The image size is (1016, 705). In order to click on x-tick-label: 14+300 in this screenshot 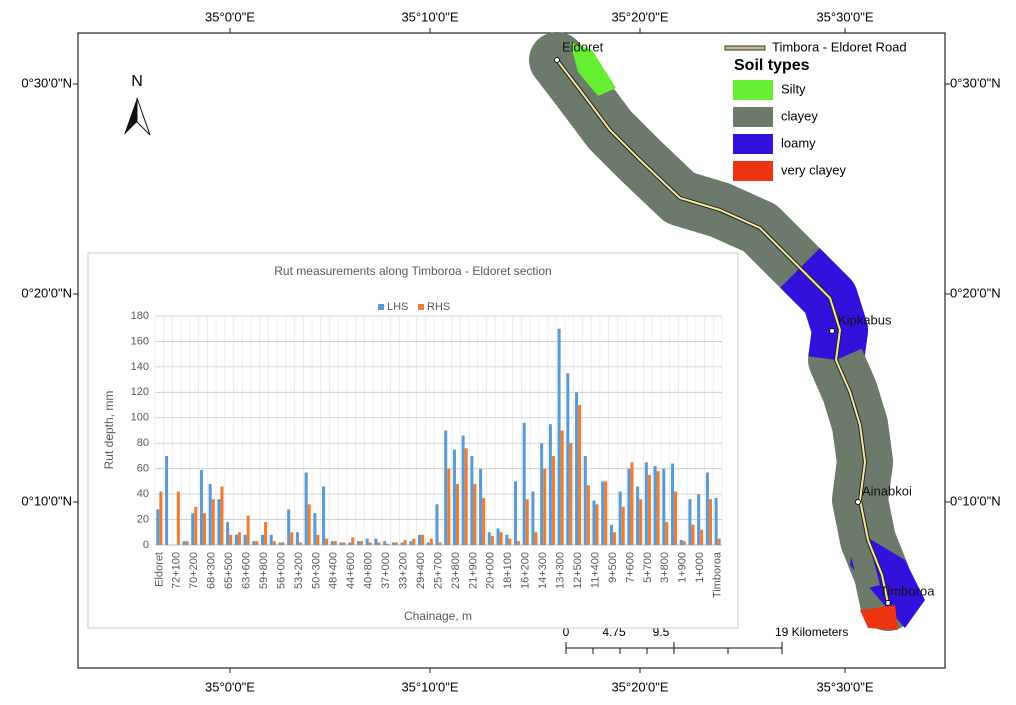, I will do `click(543, 570)`.